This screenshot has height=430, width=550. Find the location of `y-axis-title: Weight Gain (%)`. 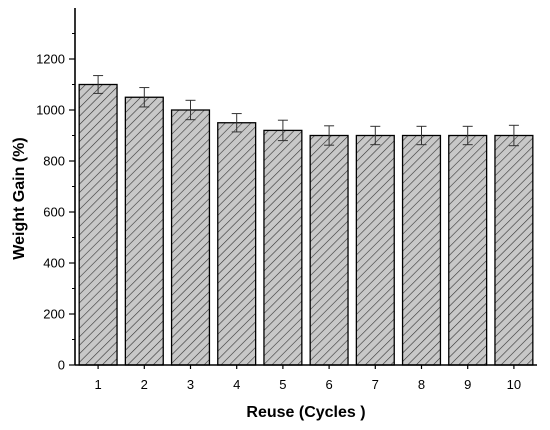

y-axis-title: Weight Gain (%) is located at coordinates (19, 198).